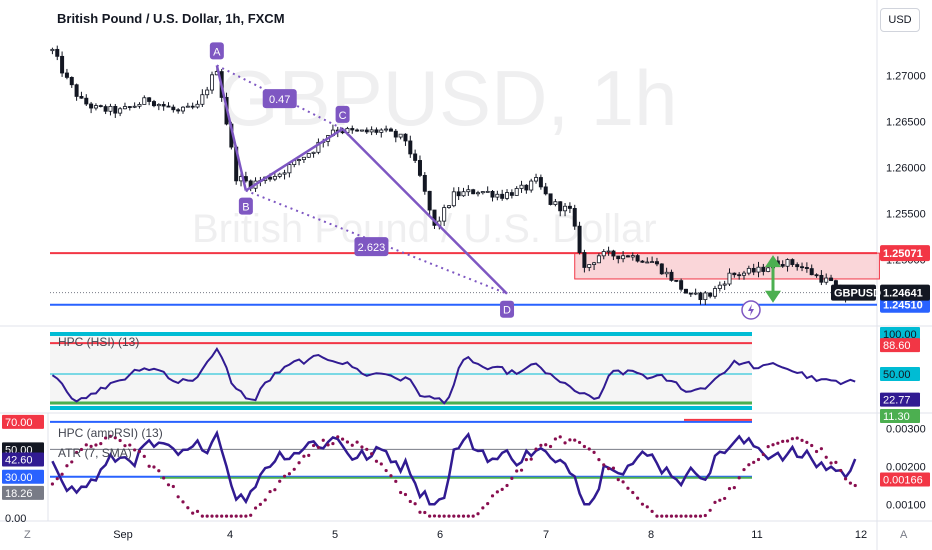  Describe the element at coordinates (751, 310) in the screenshot. I see `lightning-icon` at that location.